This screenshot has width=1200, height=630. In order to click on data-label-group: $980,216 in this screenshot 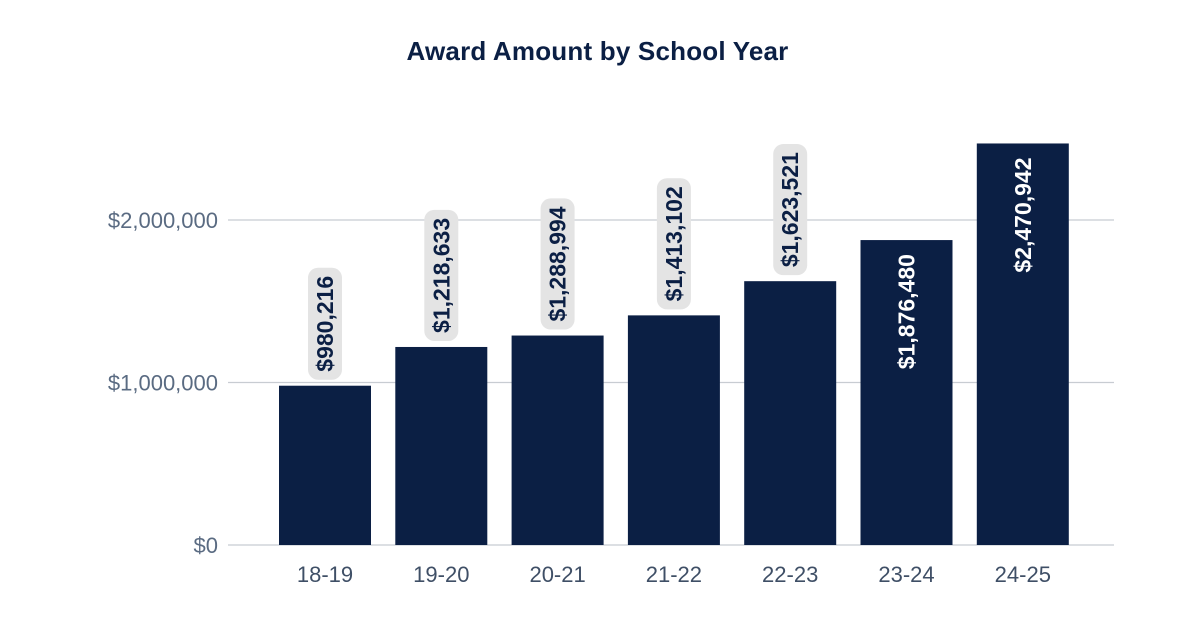, I will do `click(325, 323)`.